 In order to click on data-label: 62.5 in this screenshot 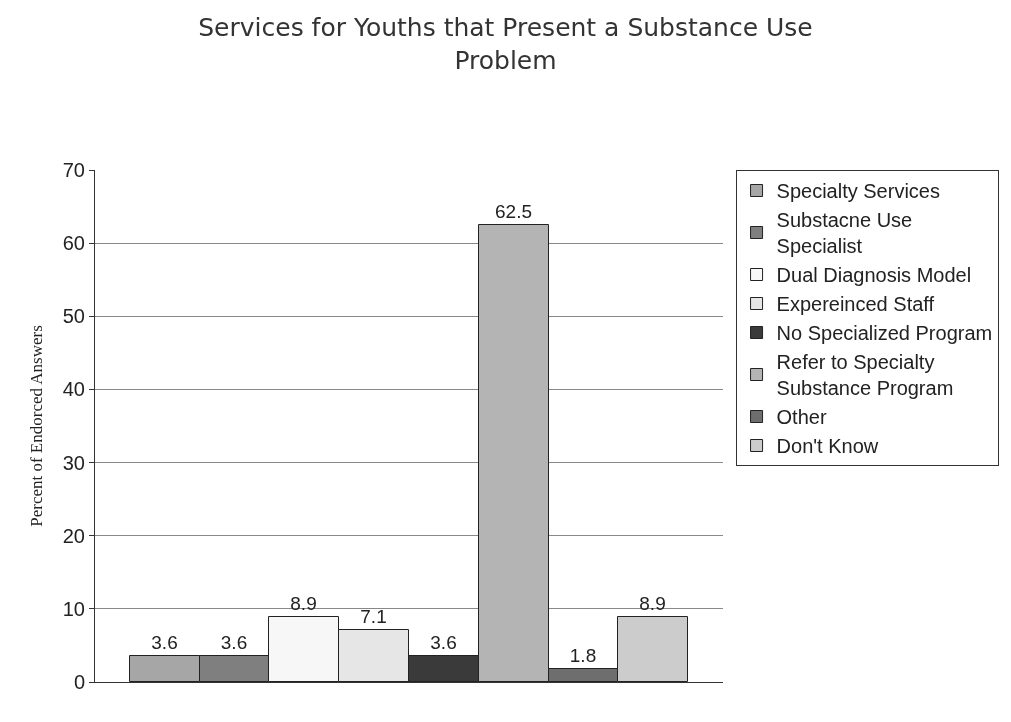, I will do `click(513, 211)`.